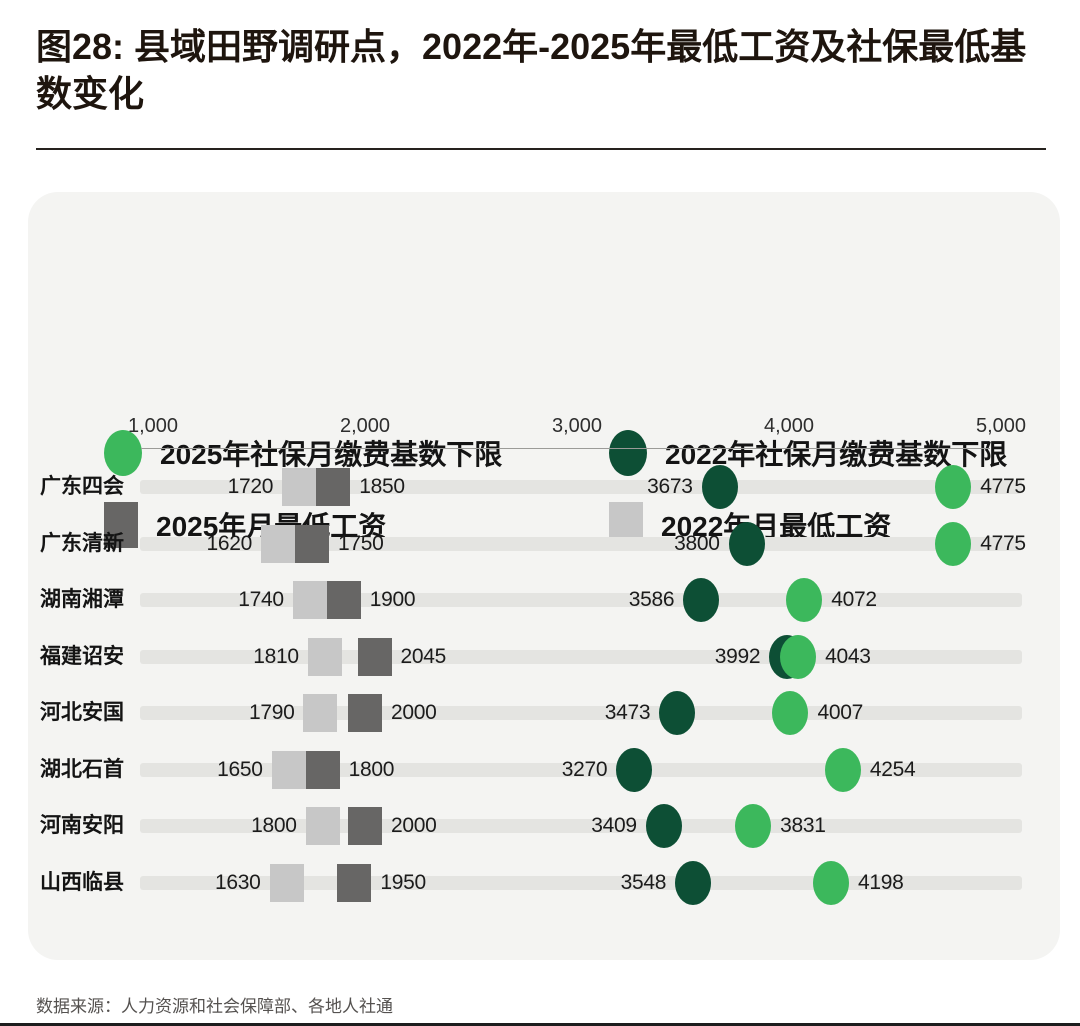 This screenshot has height=1026, width=1080. I want to click on chart-title: 图28: 县域田野调研点，2022年-2025年最低工资及社保最低基数变化, so click(531, 70).